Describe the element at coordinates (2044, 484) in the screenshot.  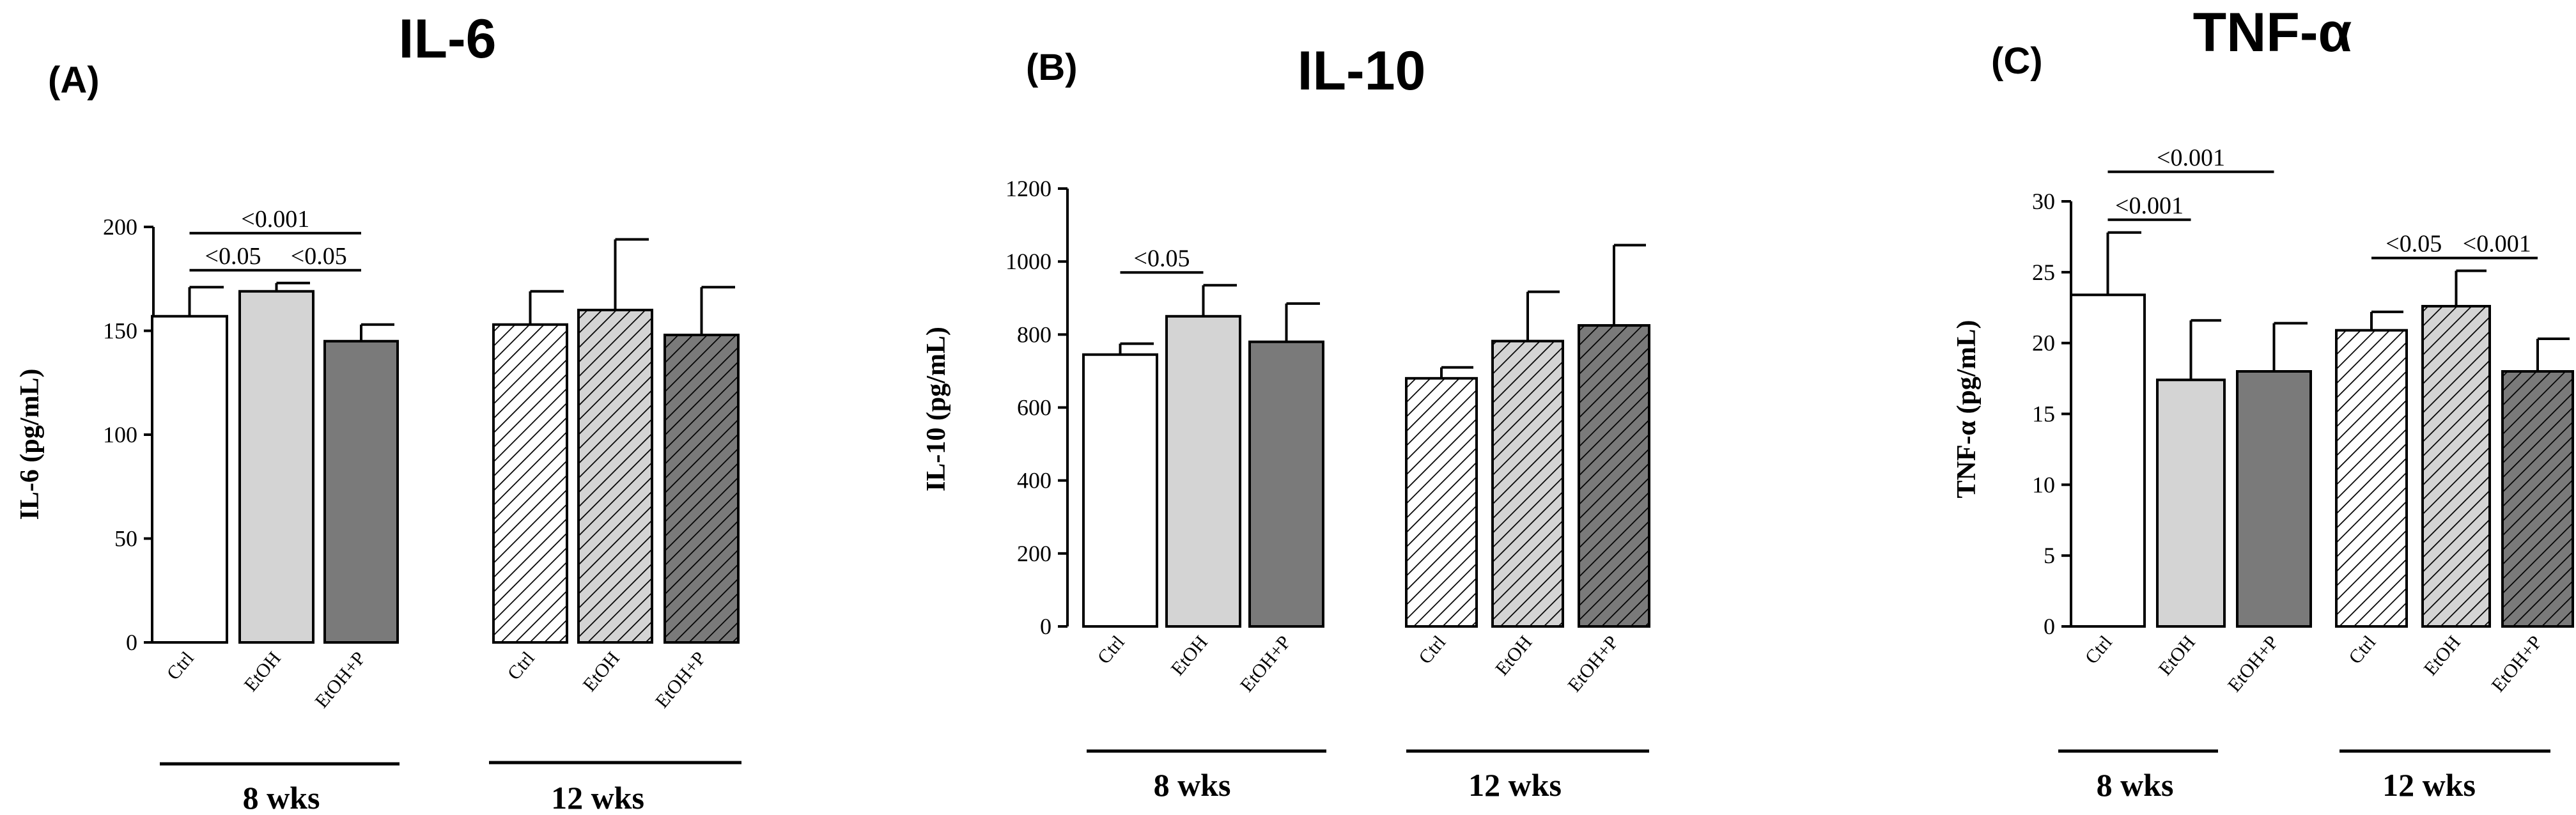
I see `y-tick-label: 10` at that location.